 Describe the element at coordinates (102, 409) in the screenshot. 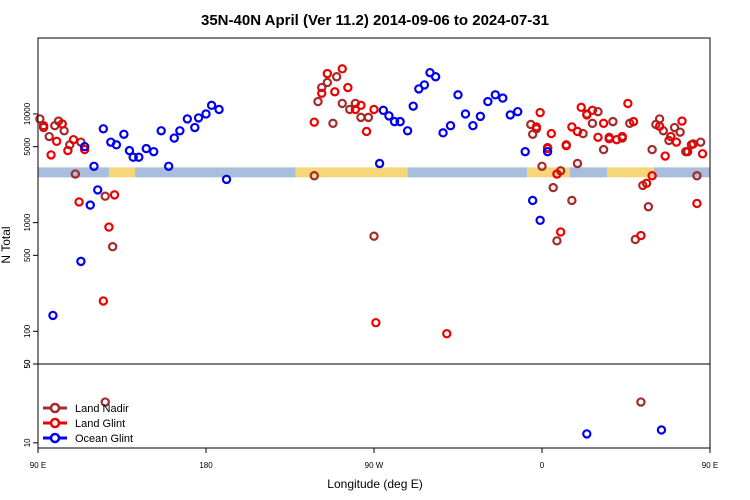

I see `legend-label: Land Nadir` at that location.